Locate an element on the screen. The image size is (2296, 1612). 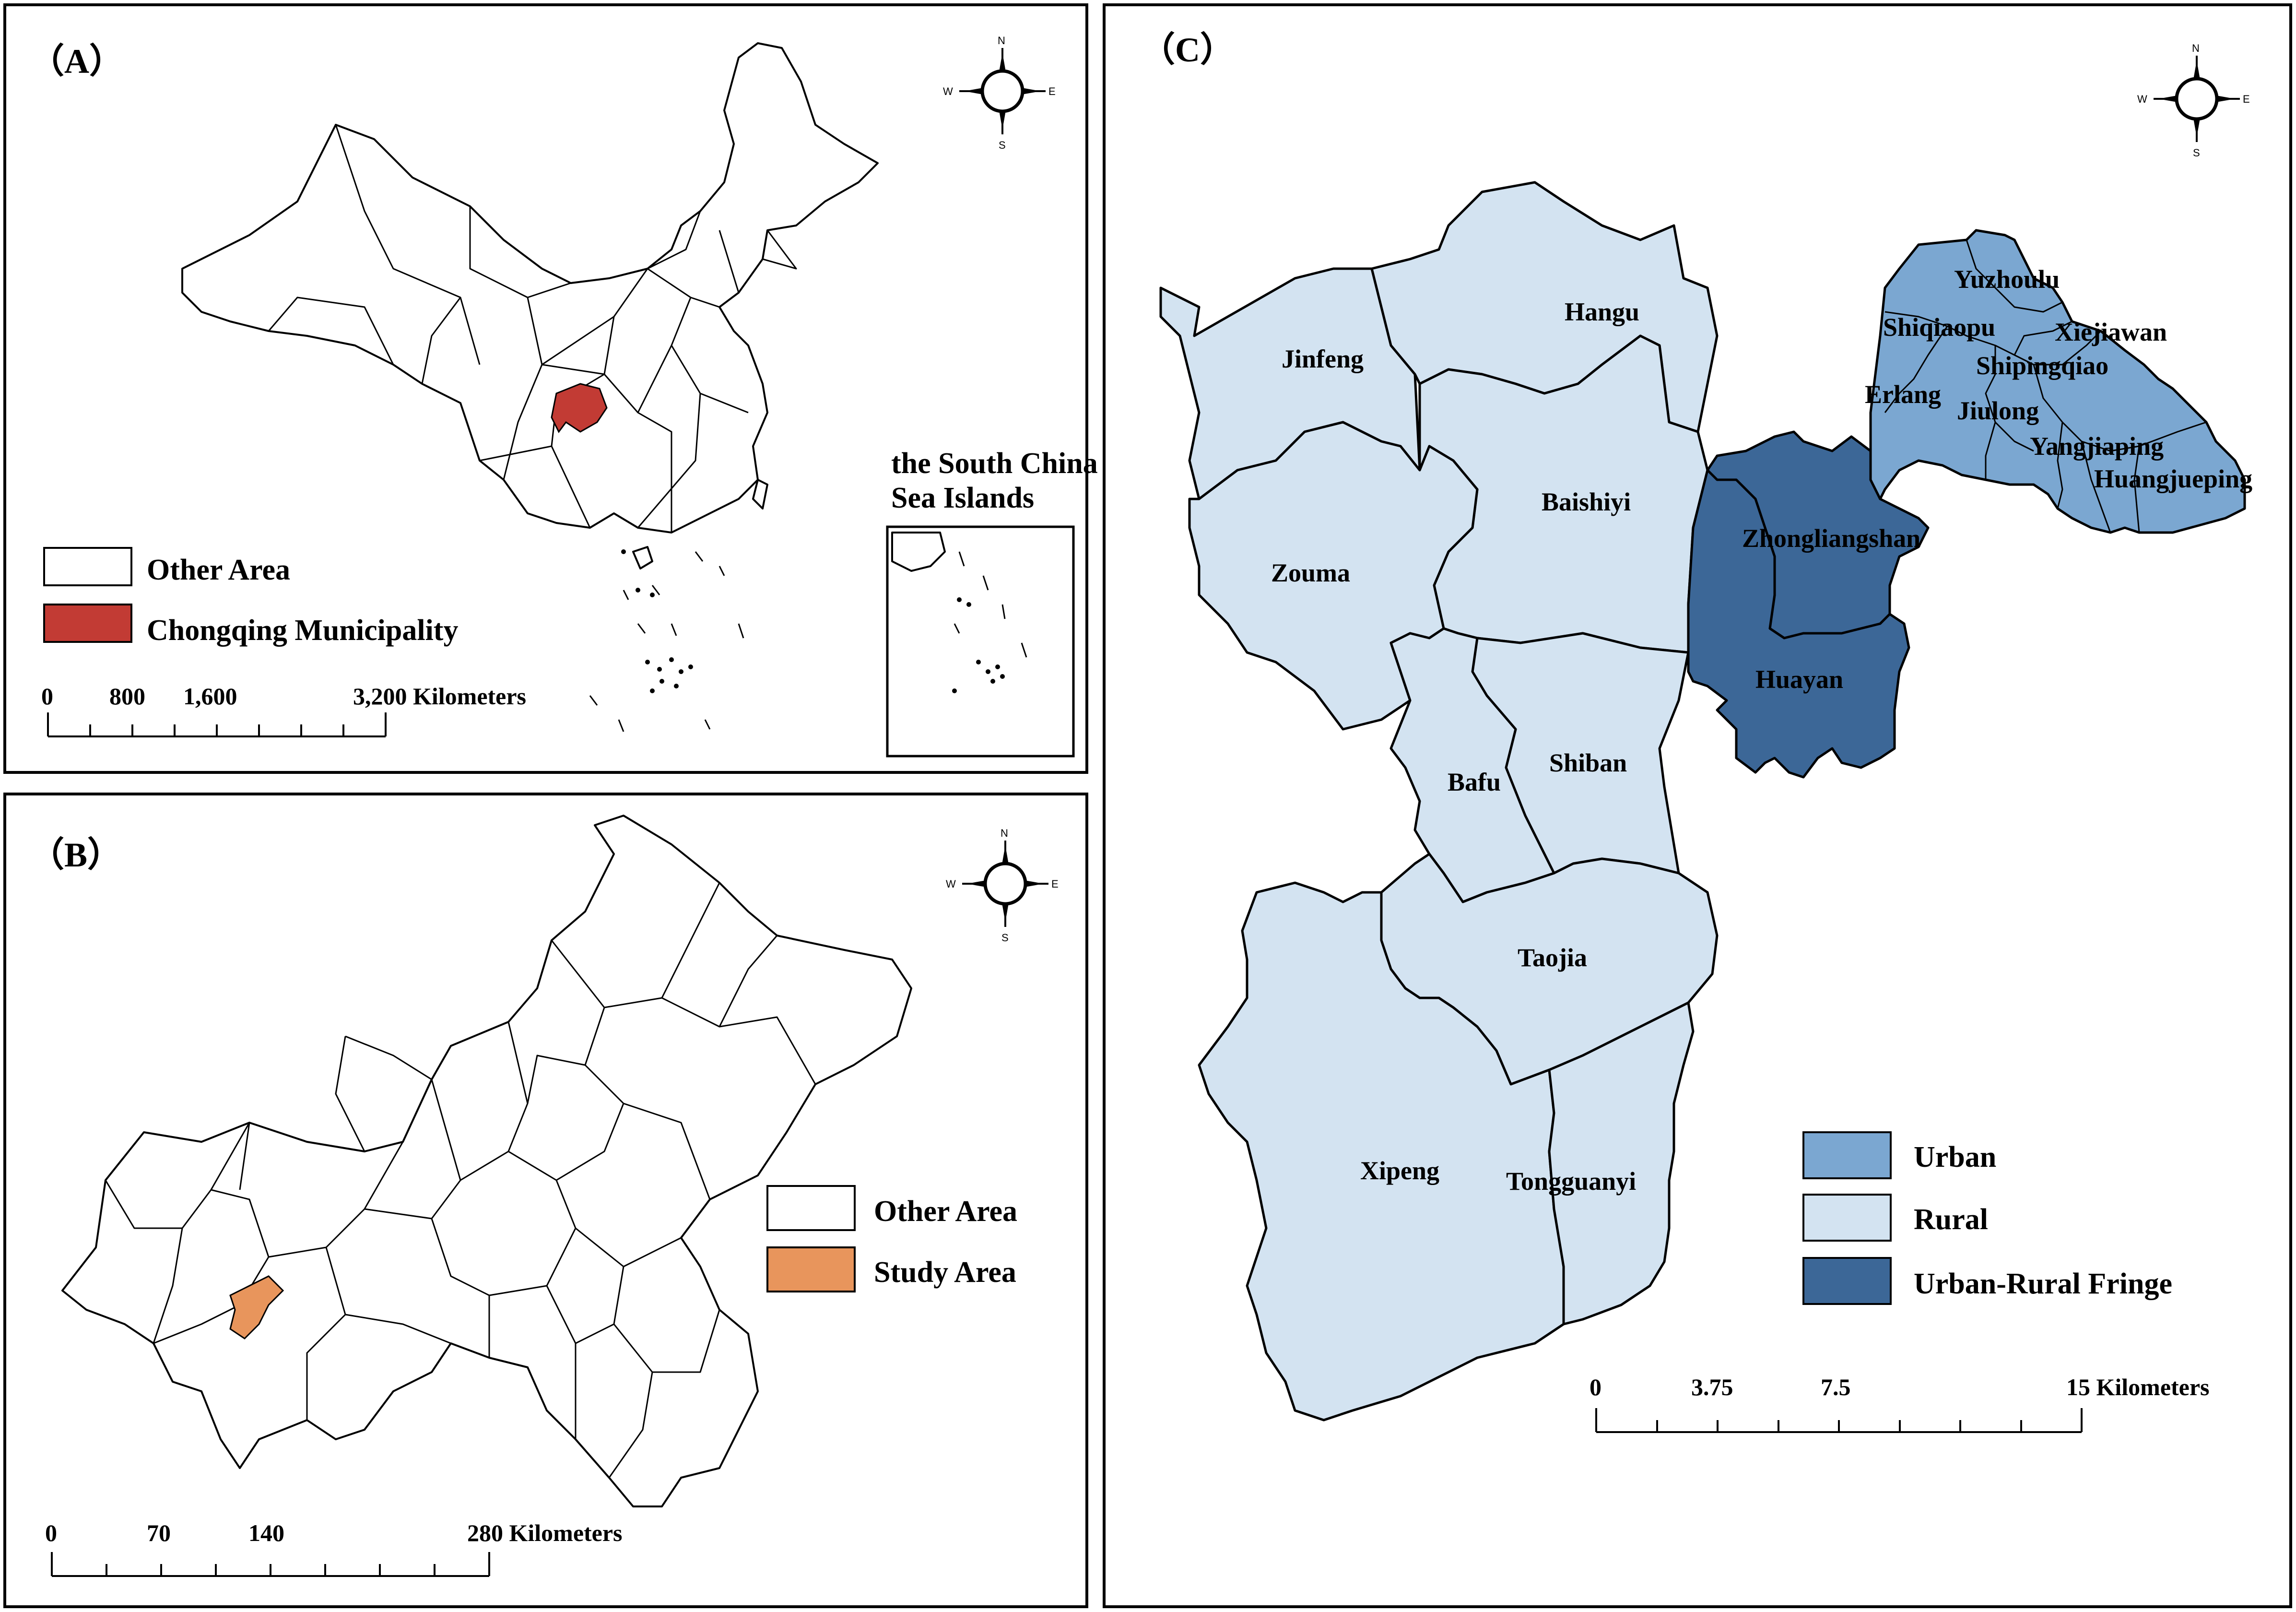
label-hangu: Hangu is located at coordinates (1602, 311).